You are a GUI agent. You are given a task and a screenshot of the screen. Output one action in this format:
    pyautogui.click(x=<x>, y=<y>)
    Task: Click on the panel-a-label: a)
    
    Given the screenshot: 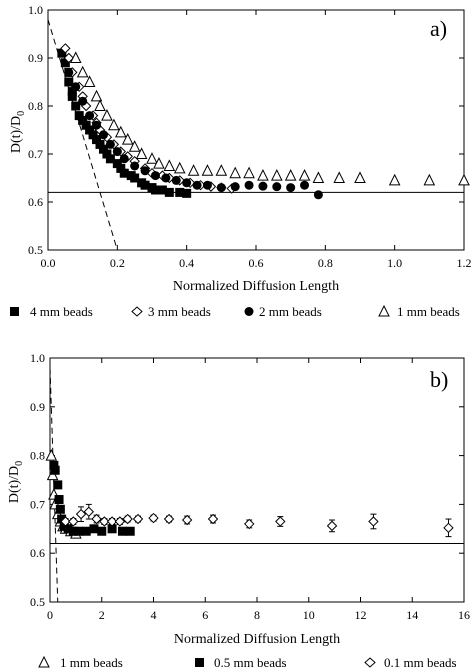 What is the action you would take?
    pyautogui.click(x=438, y=28)
    